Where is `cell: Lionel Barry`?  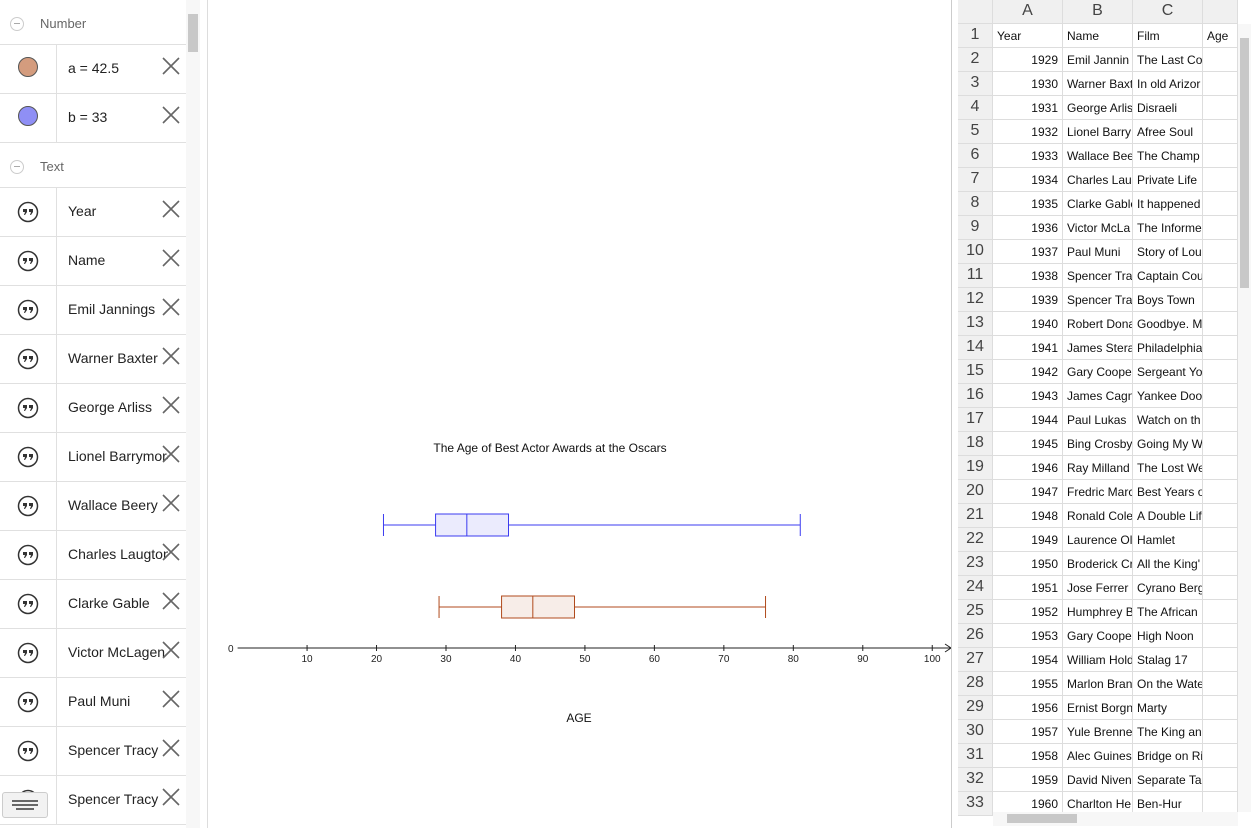 cell: Lionel Barry is located at coordinates (1098, 132).